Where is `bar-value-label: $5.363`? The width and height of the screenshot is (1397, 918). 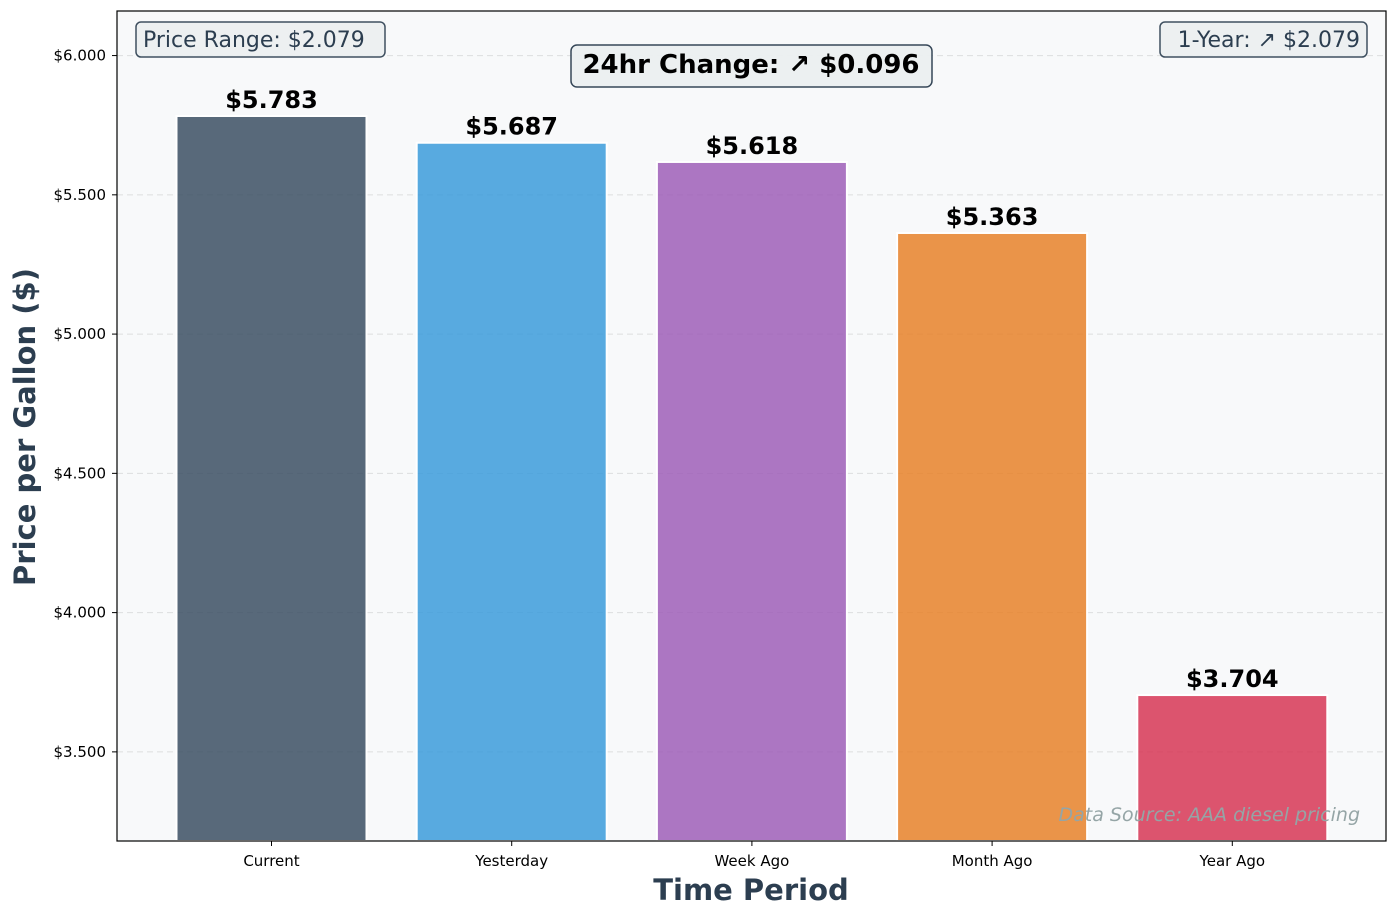
bar-value-label: $5.363 is located at coordinates (992, 217).